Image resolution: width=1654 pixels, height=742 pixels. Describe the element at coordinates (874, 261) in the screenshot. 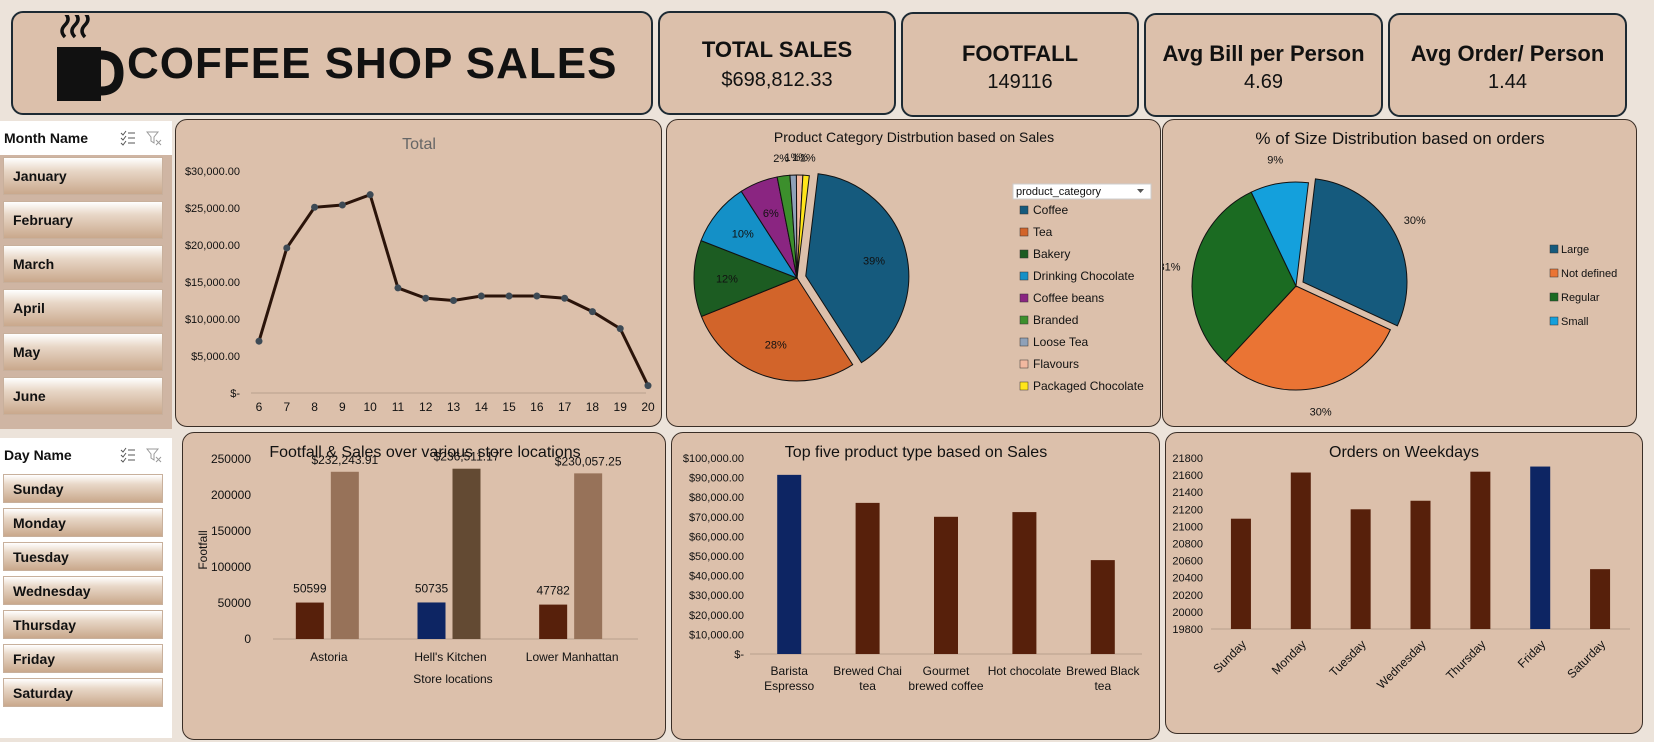

I see `data-label: 39%` at that location.